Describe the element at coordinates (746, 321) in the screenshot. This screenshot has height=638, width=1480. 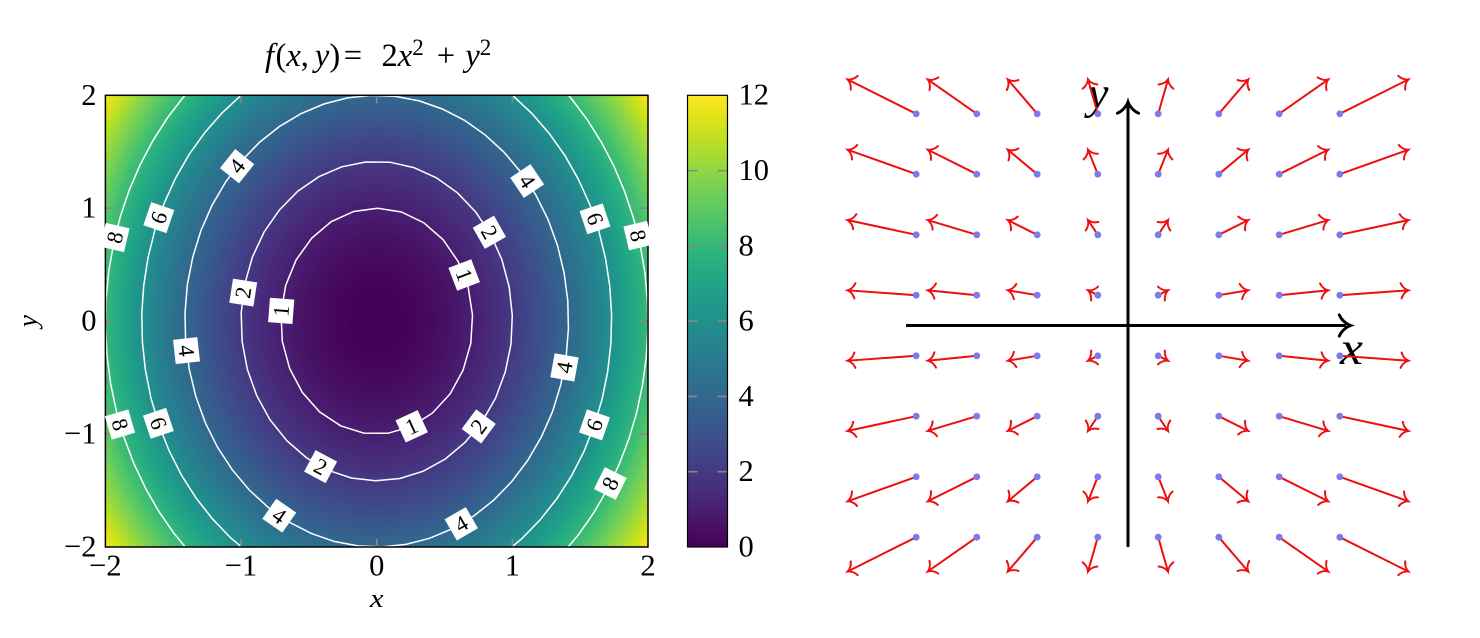
I see `svg-text: 6` at that location.